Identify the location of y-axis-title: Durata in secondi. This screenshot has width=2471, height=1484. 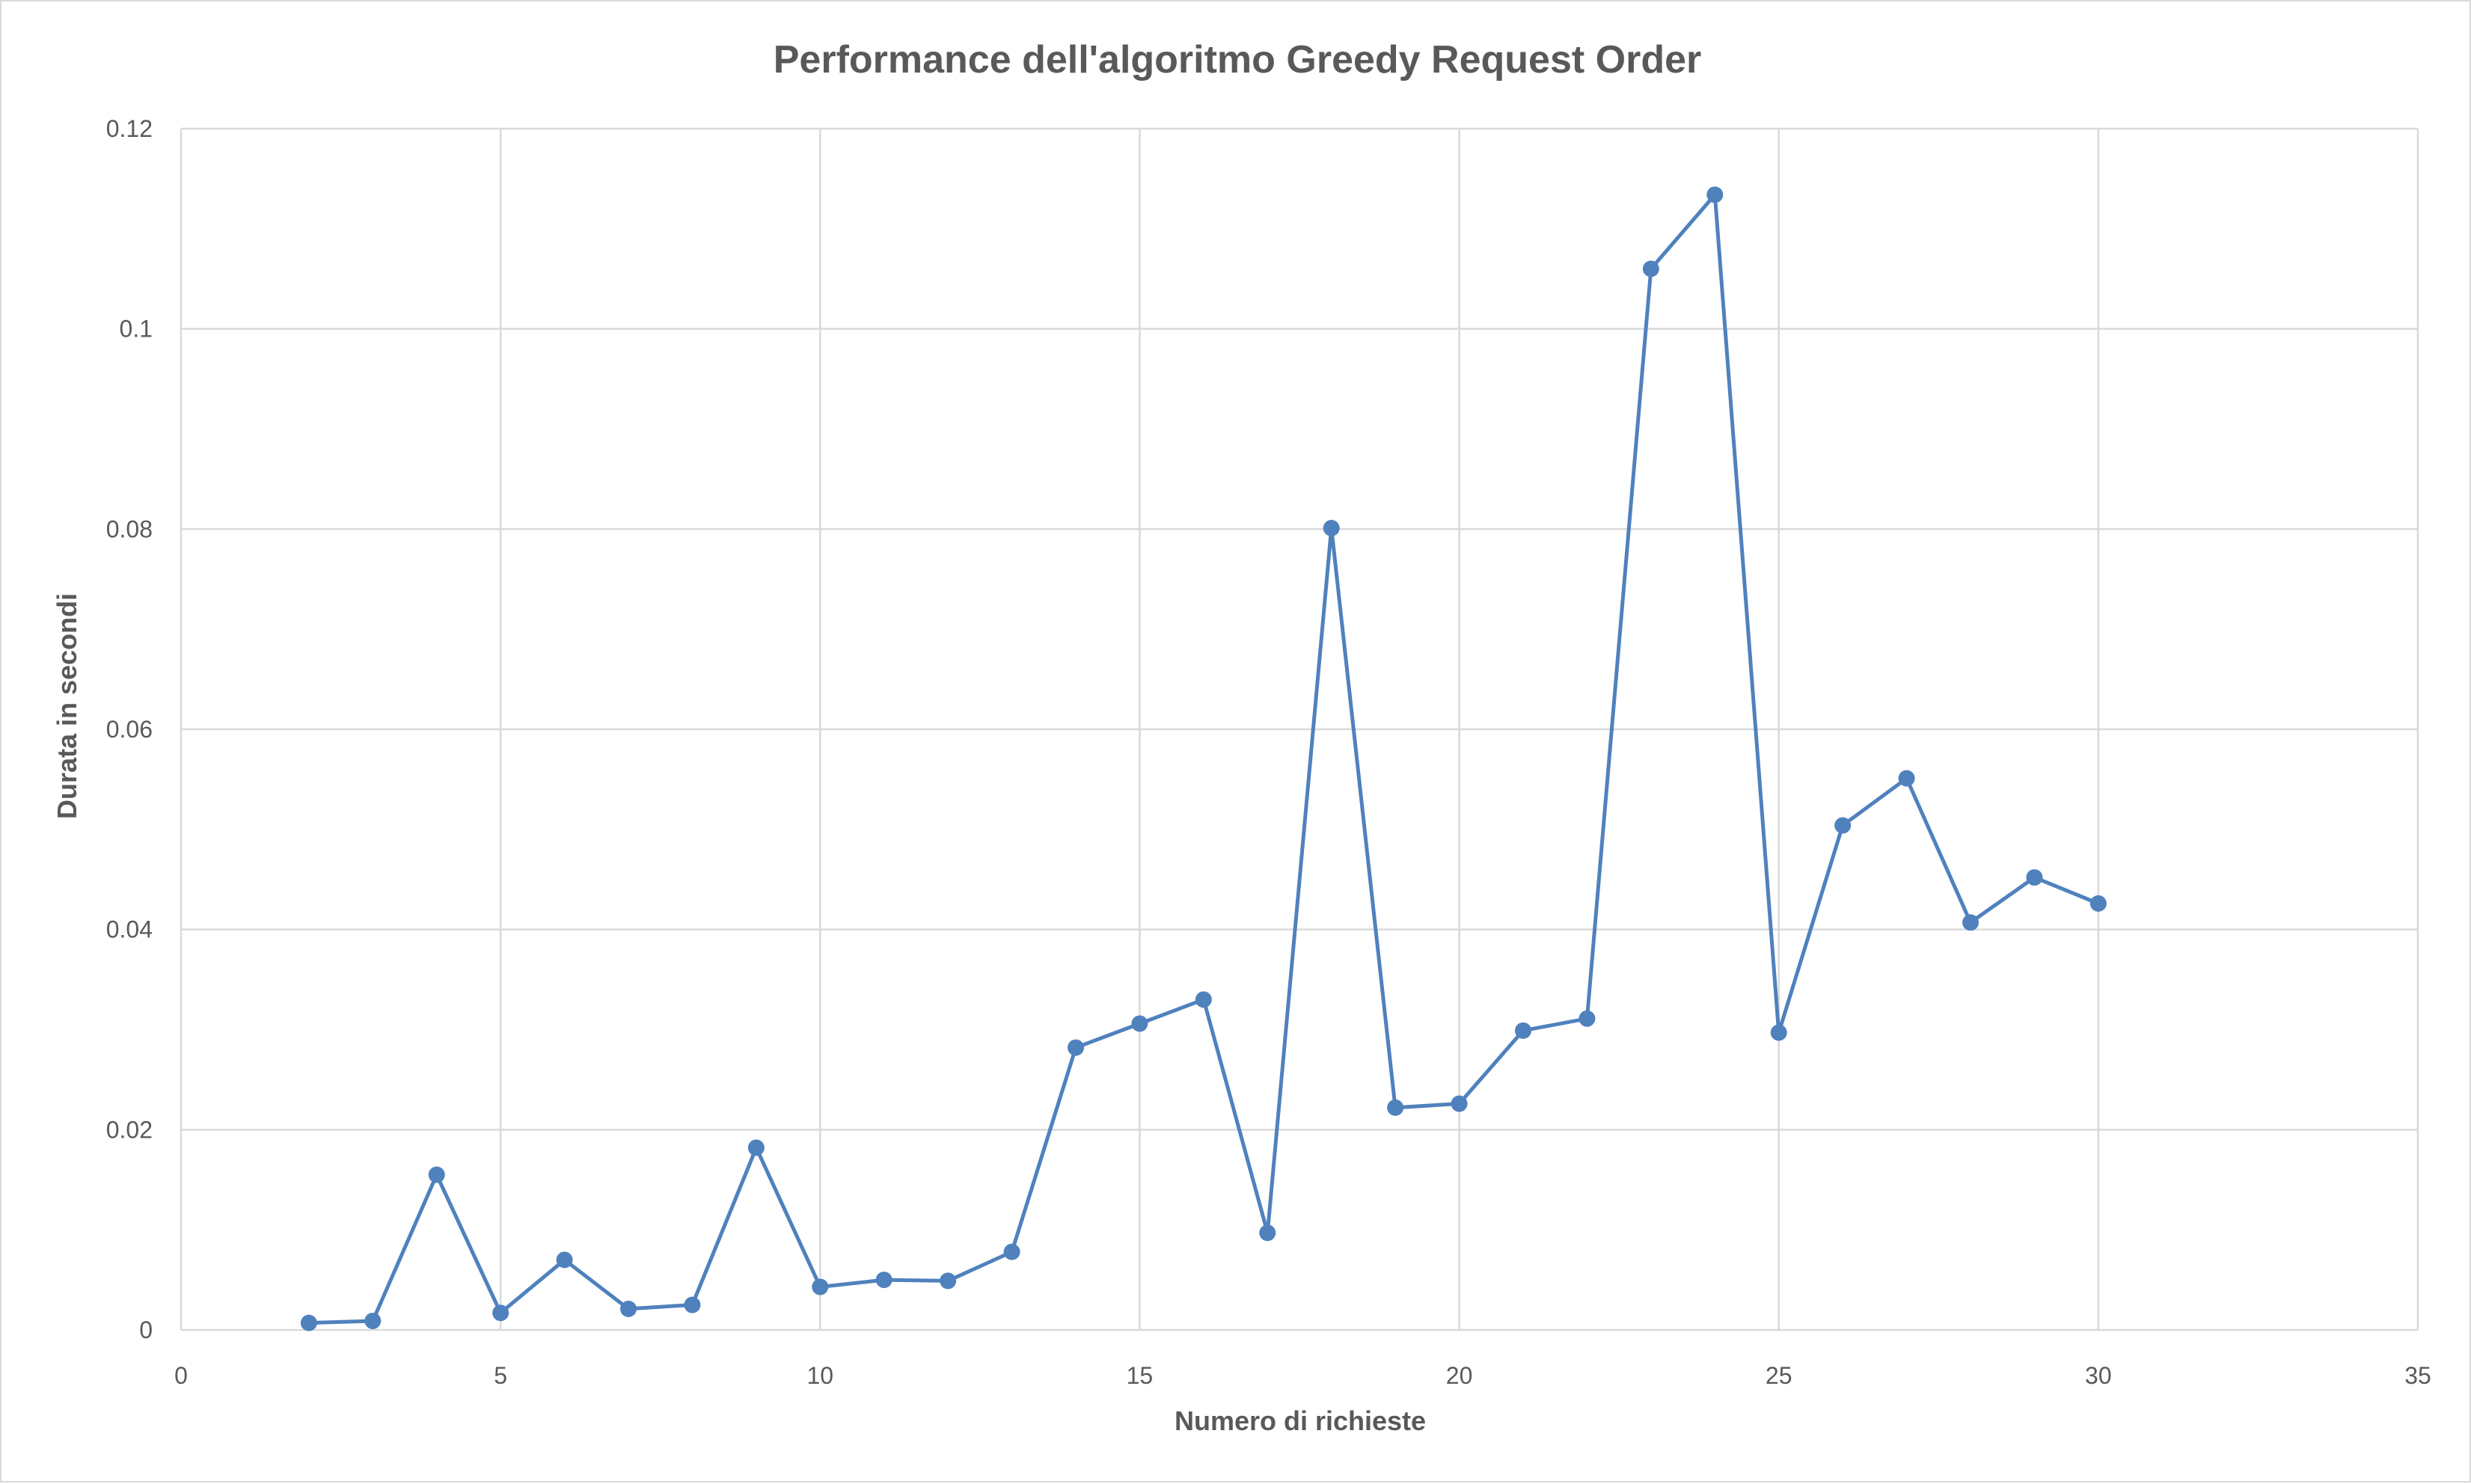
(67, 706).